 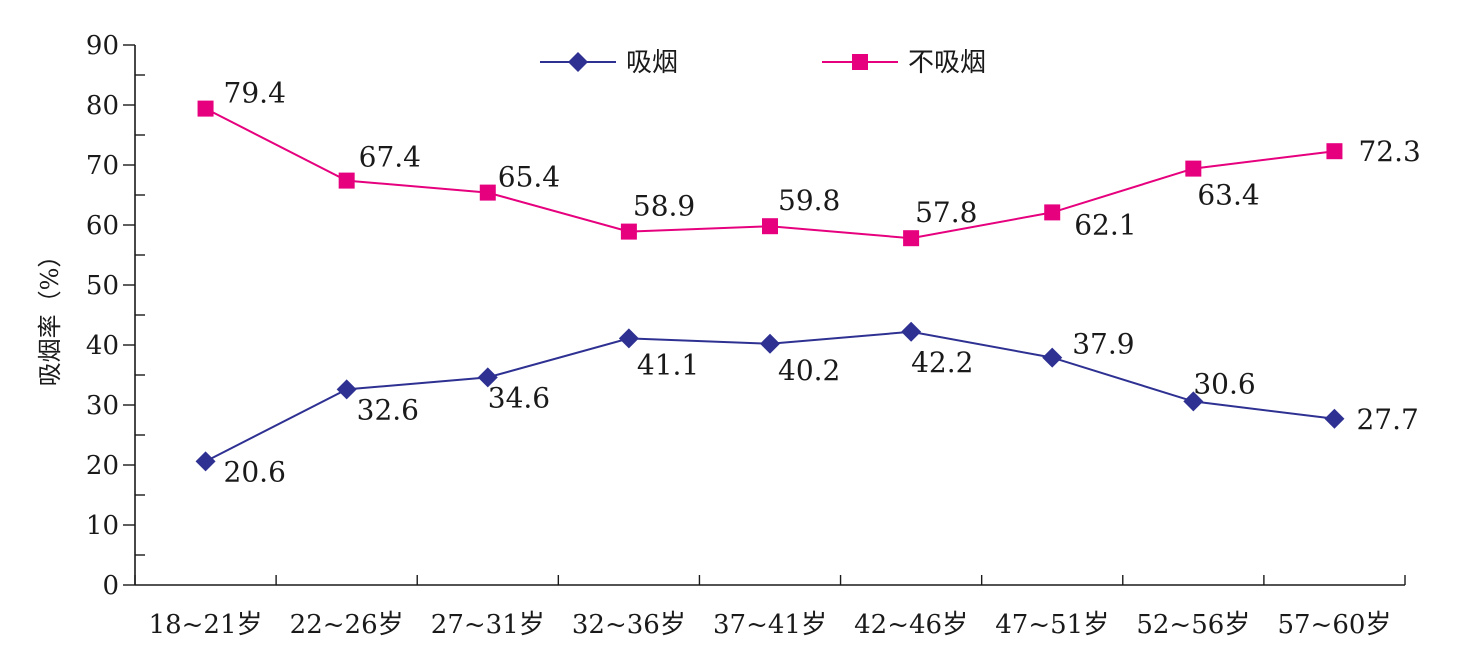 What do you see at coordinates (1193, 625) in the screenshot?
I see `x-tick-label: 52~56岁` at bounding box center [1193, 625].